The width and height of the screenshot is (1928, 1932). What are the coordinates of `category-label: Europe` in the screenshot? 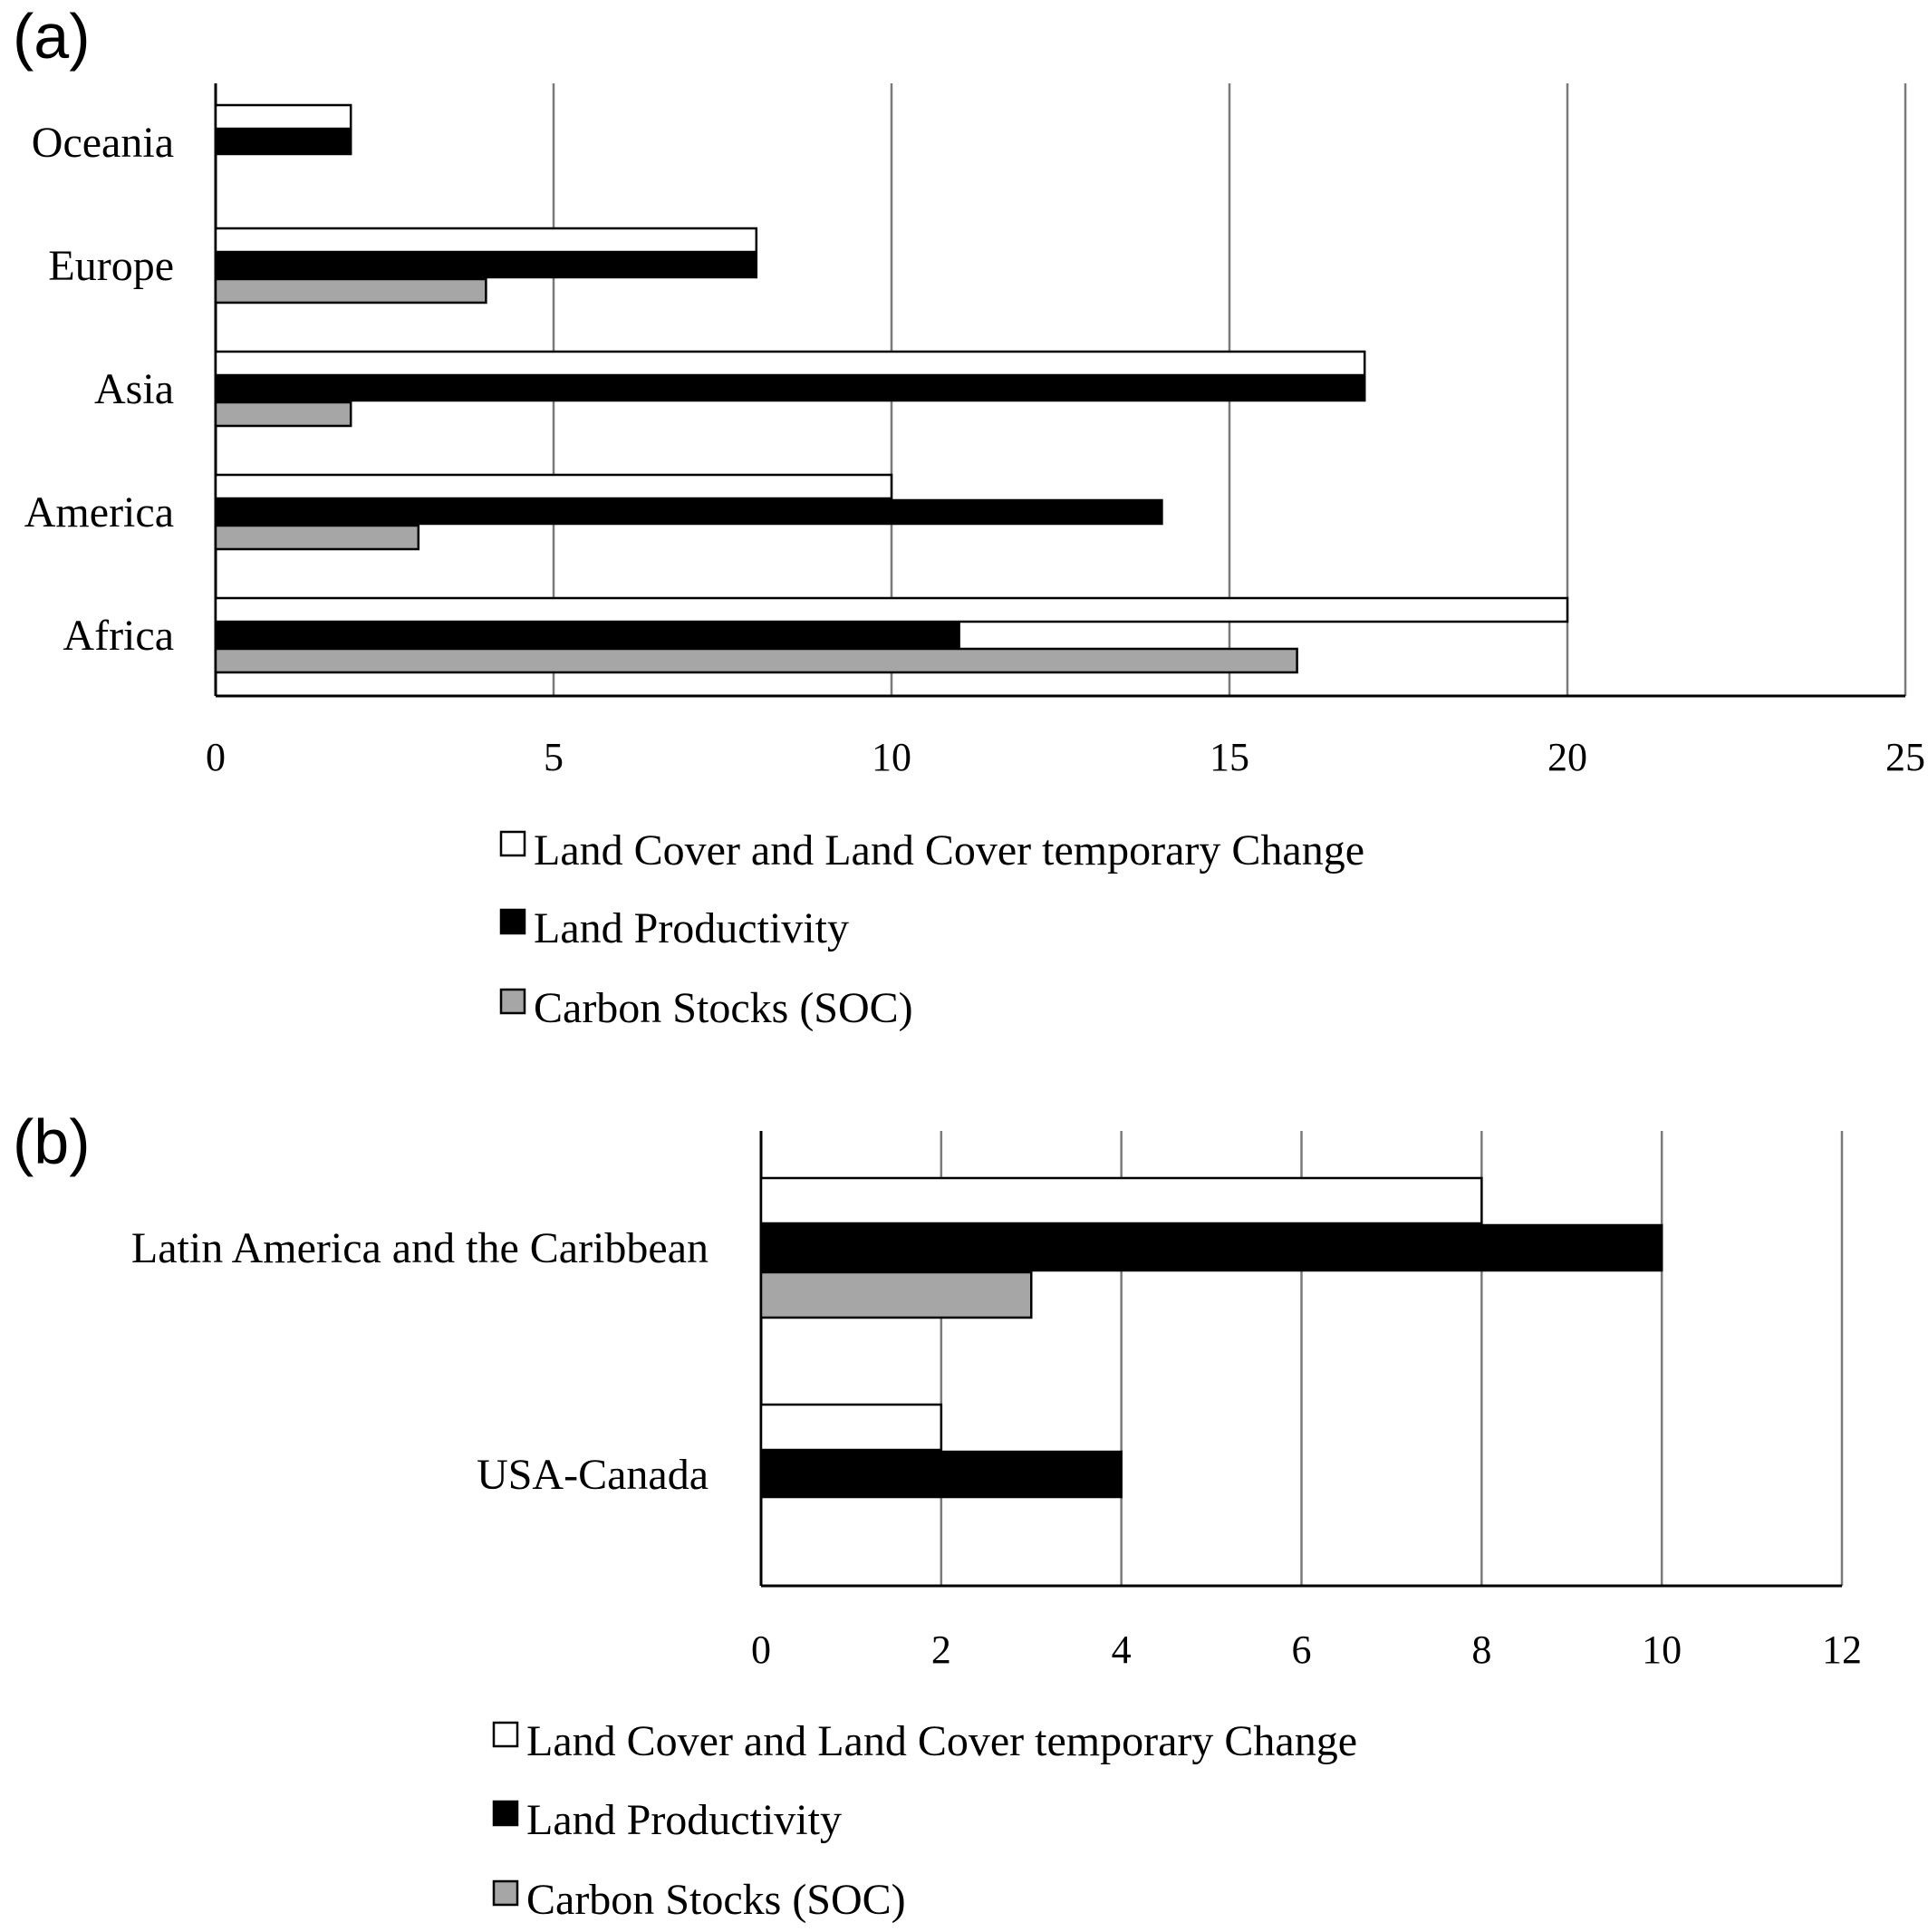 It's located at (111, 266).